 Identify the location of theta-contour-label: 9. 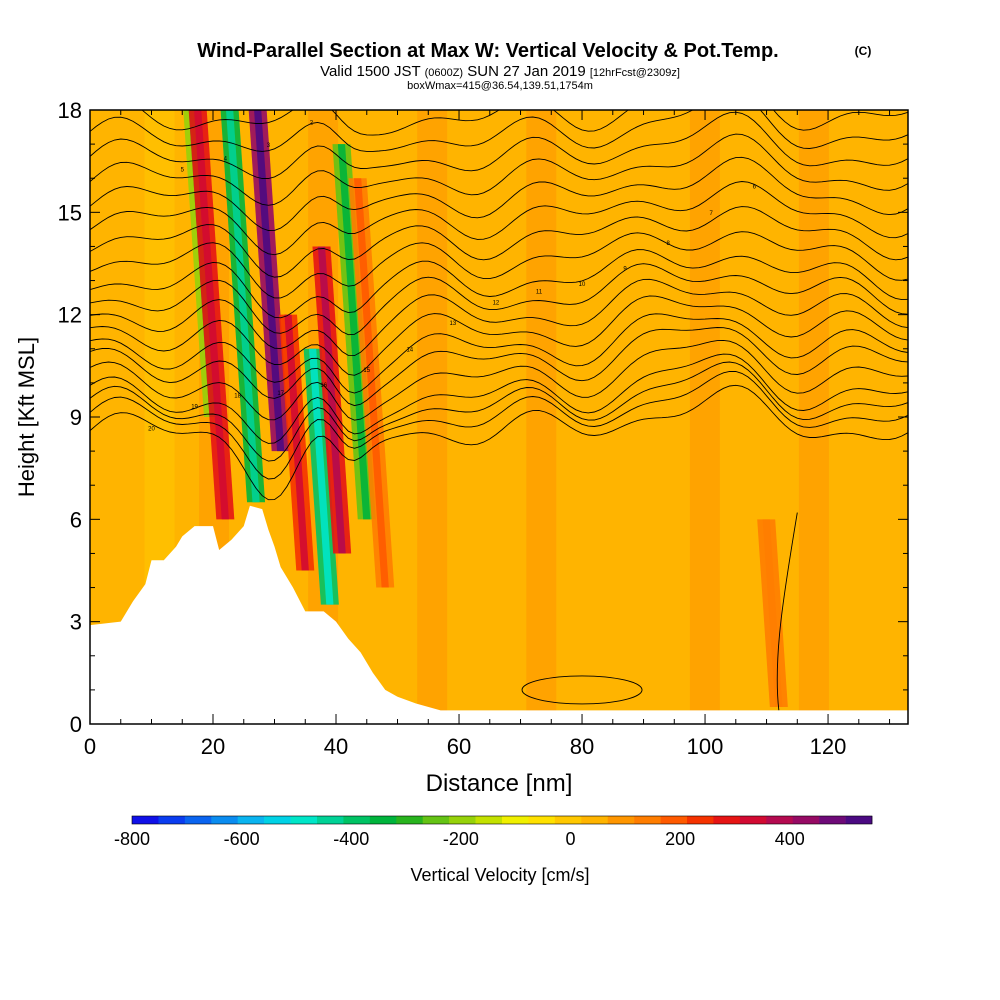
(625, 269).